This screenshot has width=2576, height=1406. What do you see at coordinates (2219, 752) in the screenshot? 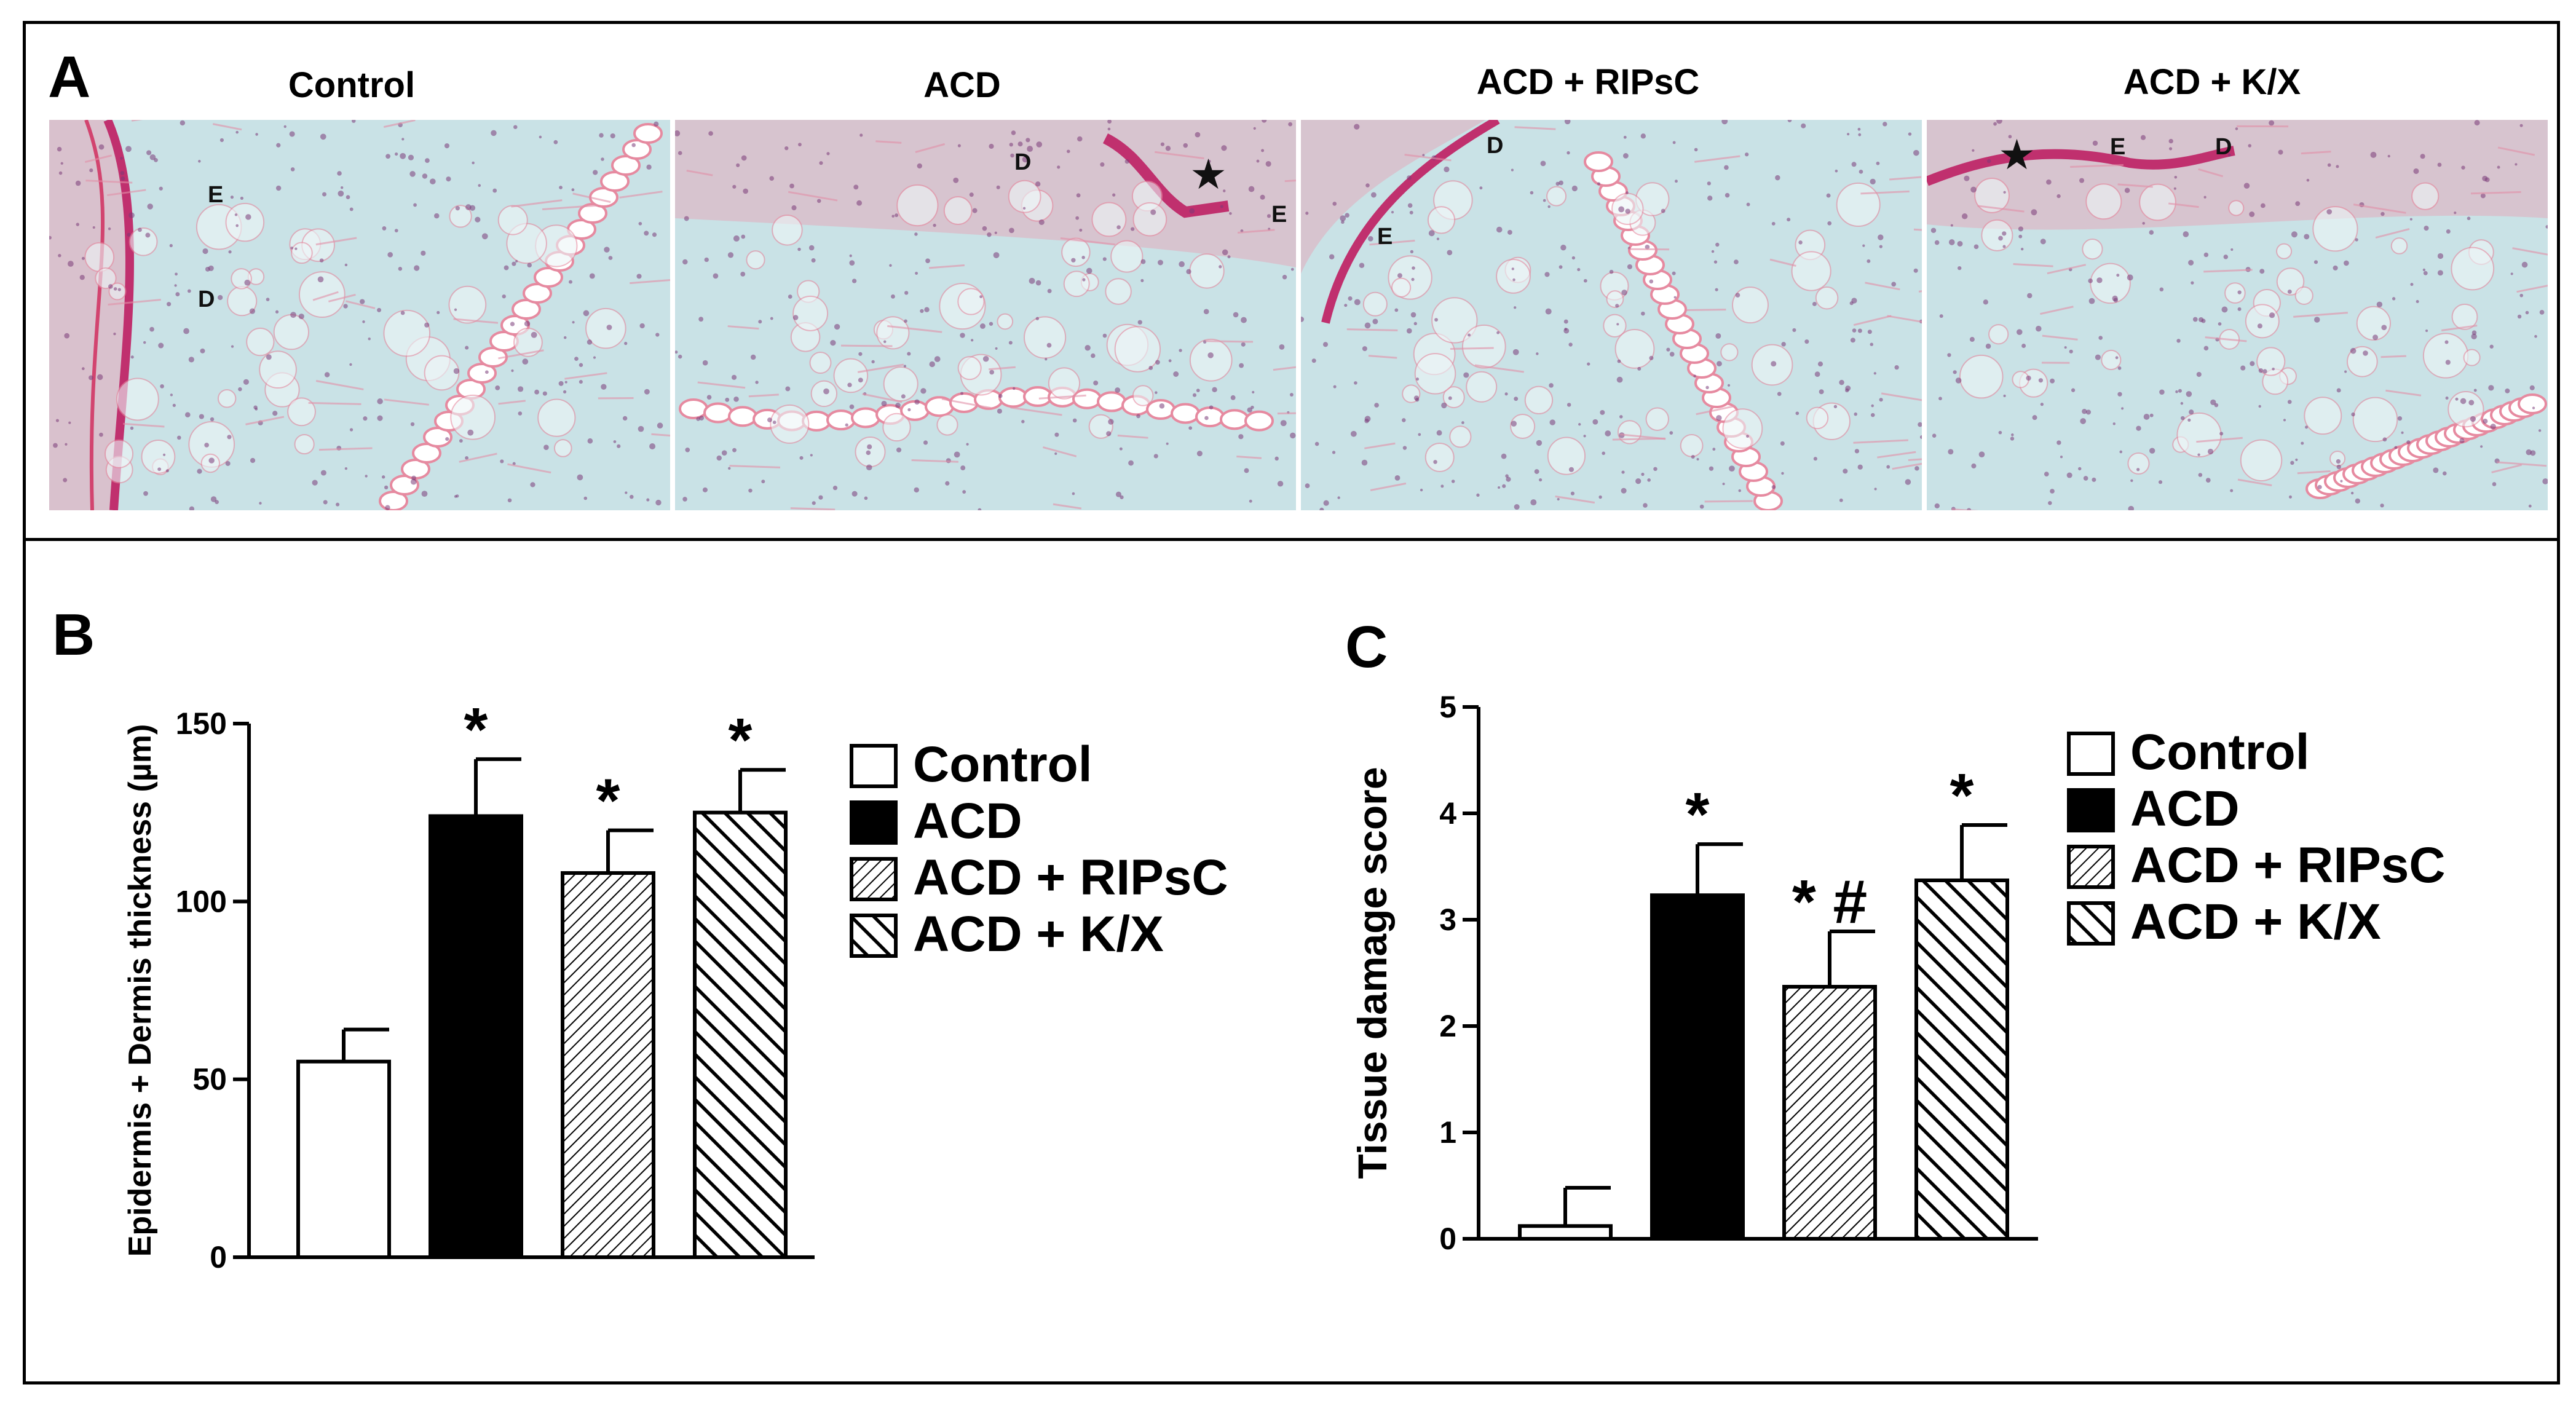
I see `chart-1-legend-label: Control` at bounding box center [2219, 752].